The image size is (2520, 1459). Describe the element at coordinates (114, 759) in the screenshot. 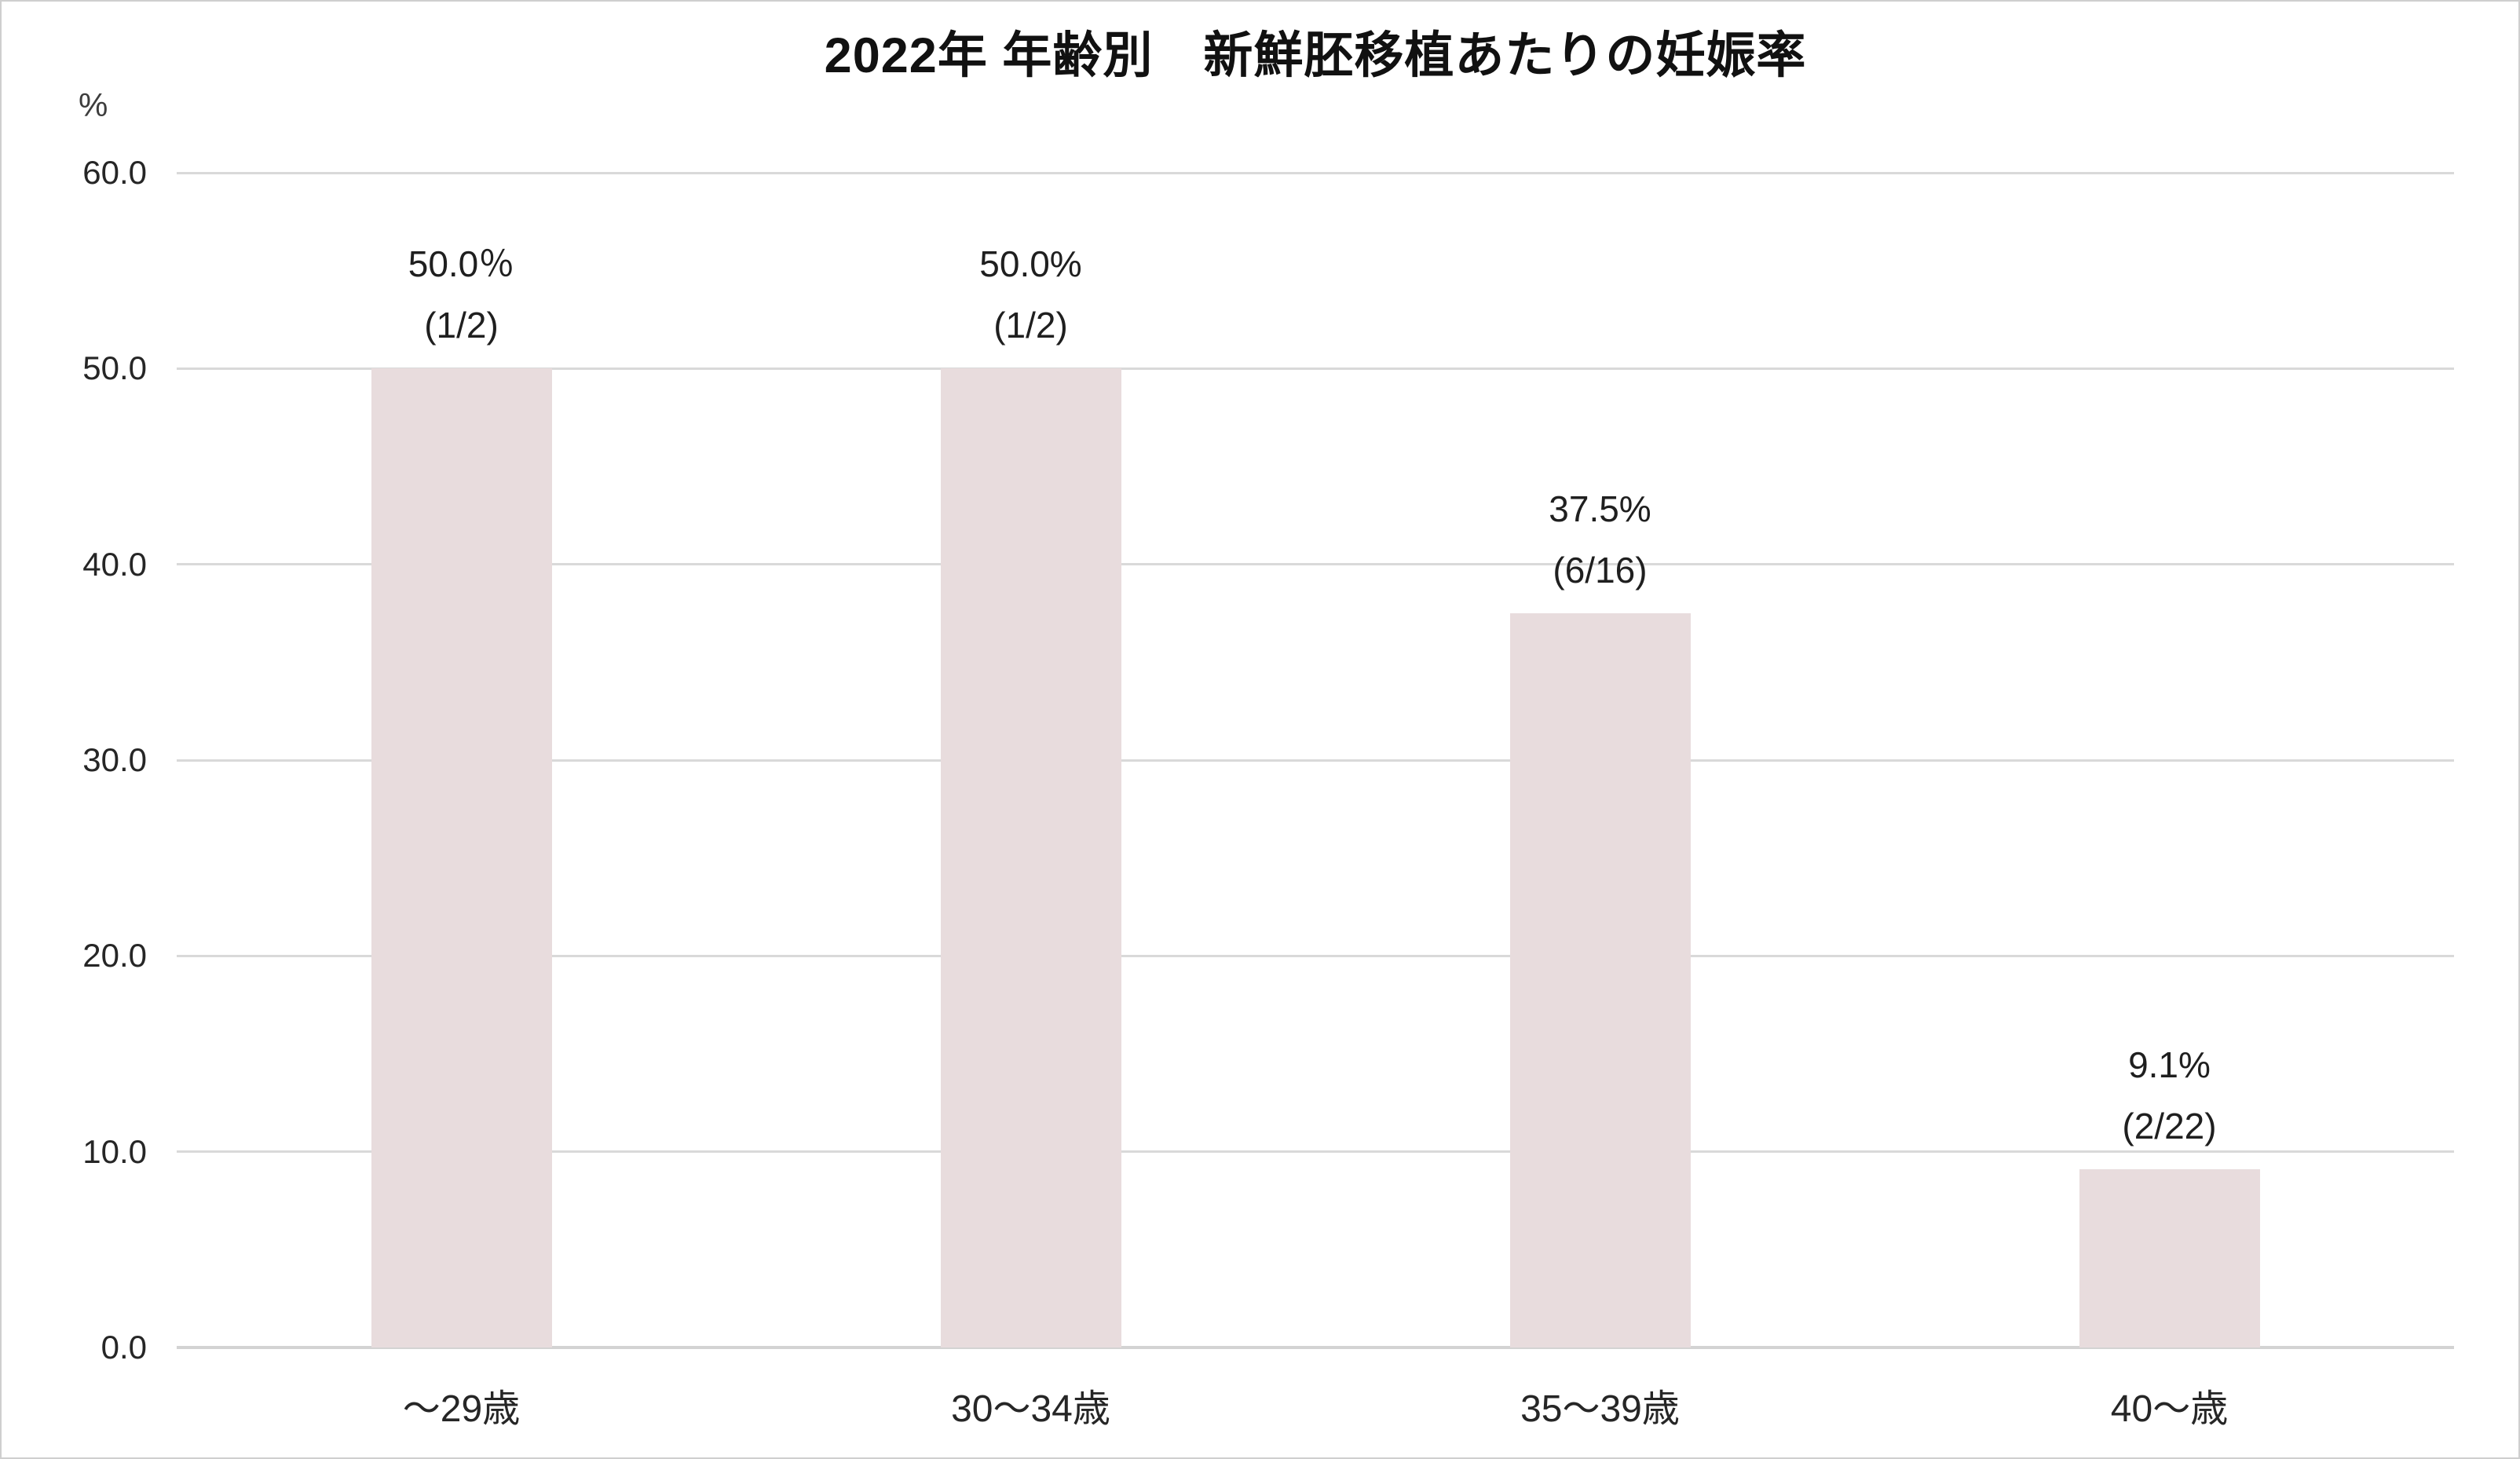

I see `y-axis-tick-label: 30.0` at that location.